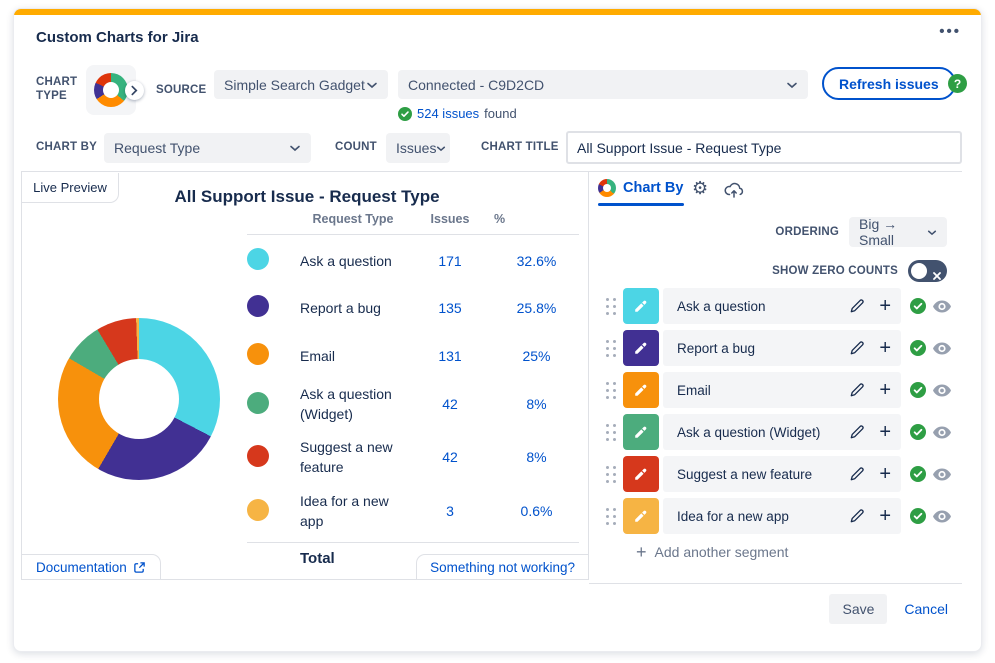 The width and height of the screenshot is (995, 663). Describe the element at coordinates (745, 474) in the screenshot. I see `segment-label: Suggest a new feature` at that location.